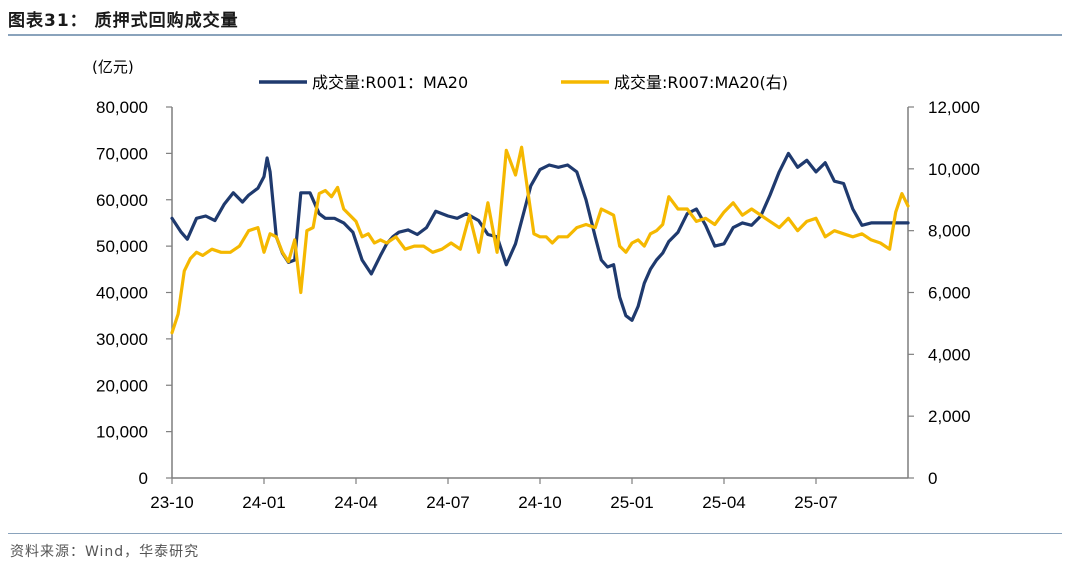 This screenshot has width=1080, height=565. What do you see at coordinates (523, 82) in the screenshot?
I see `chart-legend: 成交量:R001：MA20 成交量:R007:MA20(右)` at bounding box center [523, 82].